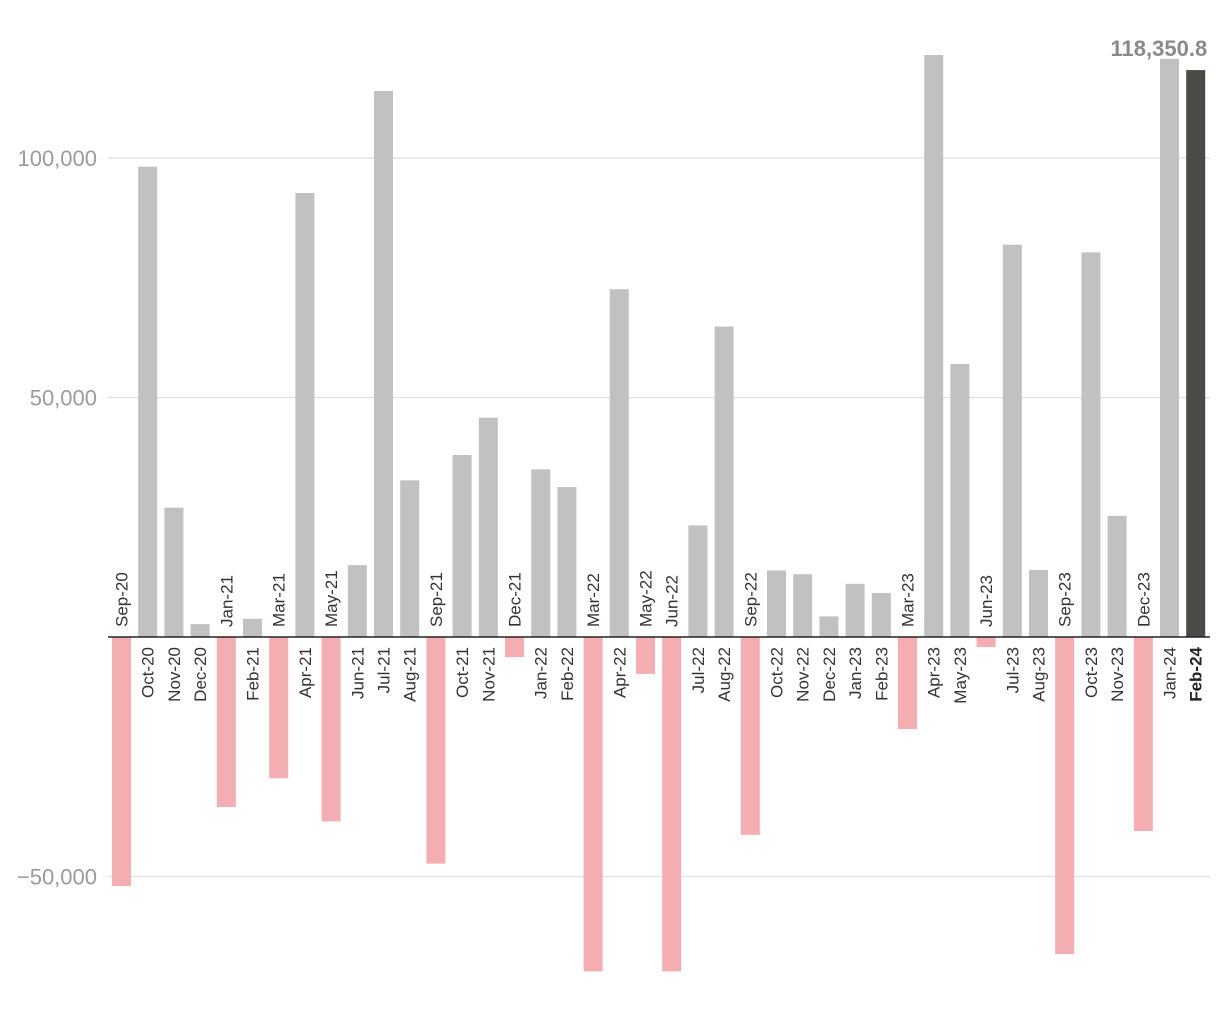  I want to click on x-category-label: Nov-21, so click(488, 674).